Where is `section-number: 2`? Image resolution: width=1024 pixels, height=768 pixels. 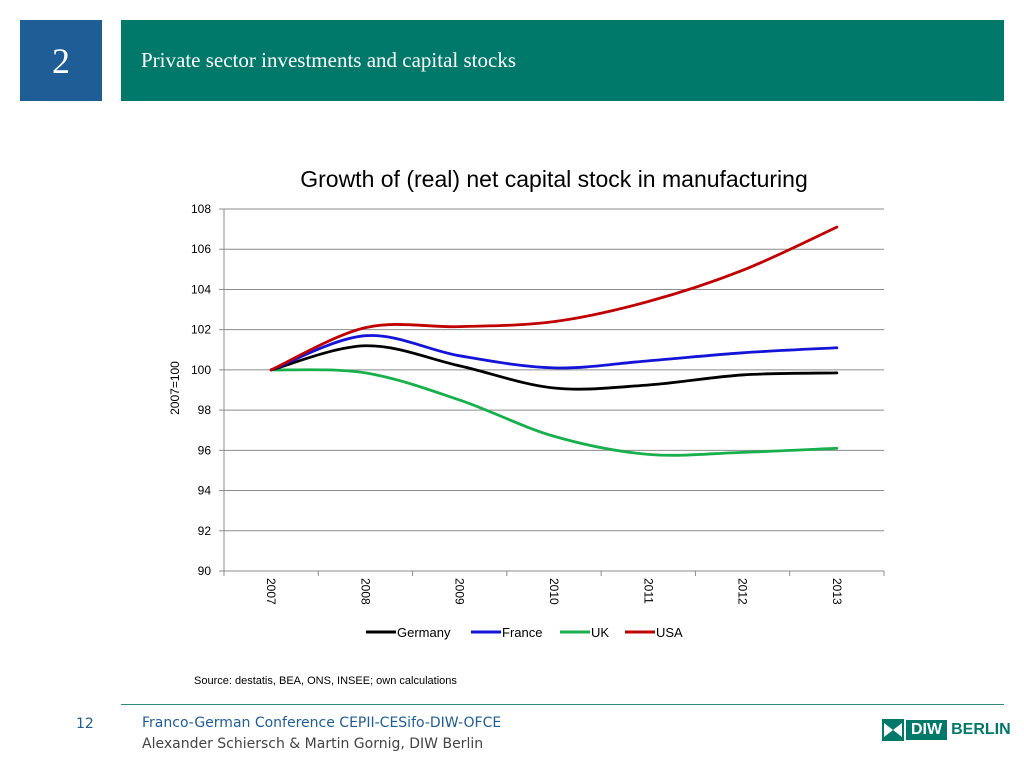 section-number: 2 is located at coordinates (61, 60).